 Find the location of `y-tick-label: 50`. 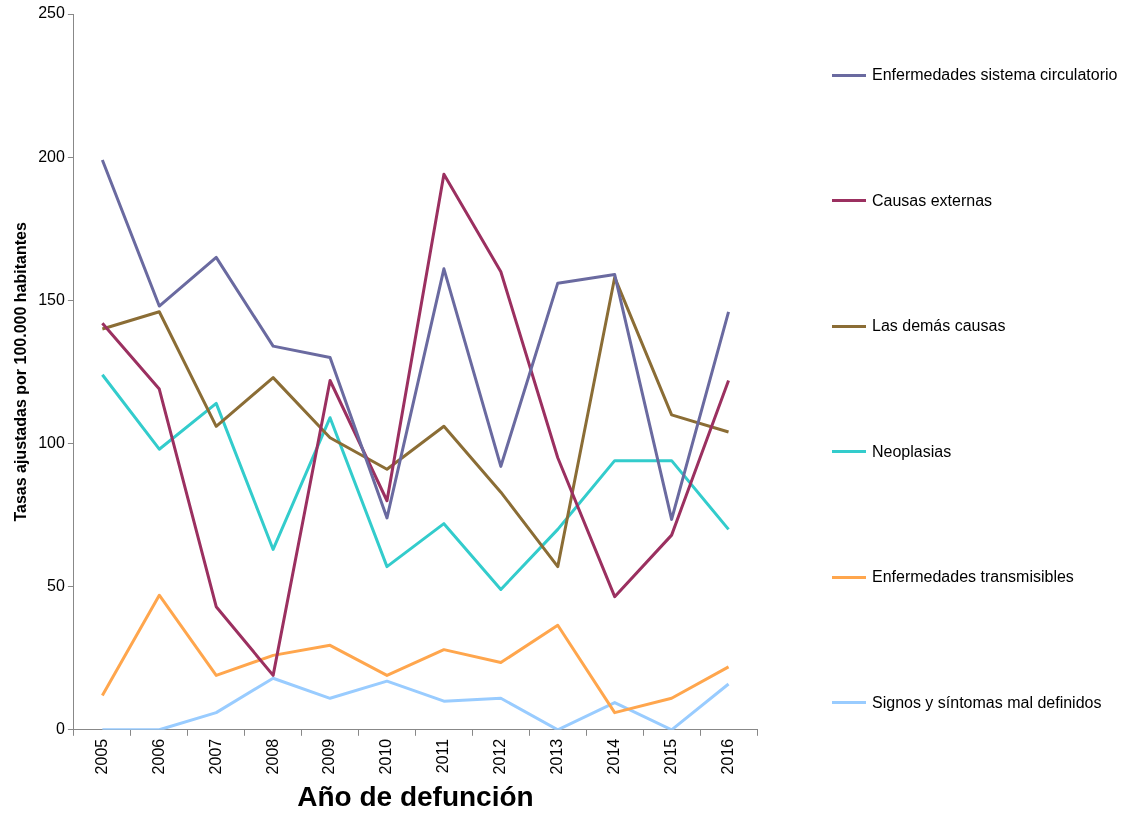

y-tick-label: 50 is located at coordinates (56, 586).